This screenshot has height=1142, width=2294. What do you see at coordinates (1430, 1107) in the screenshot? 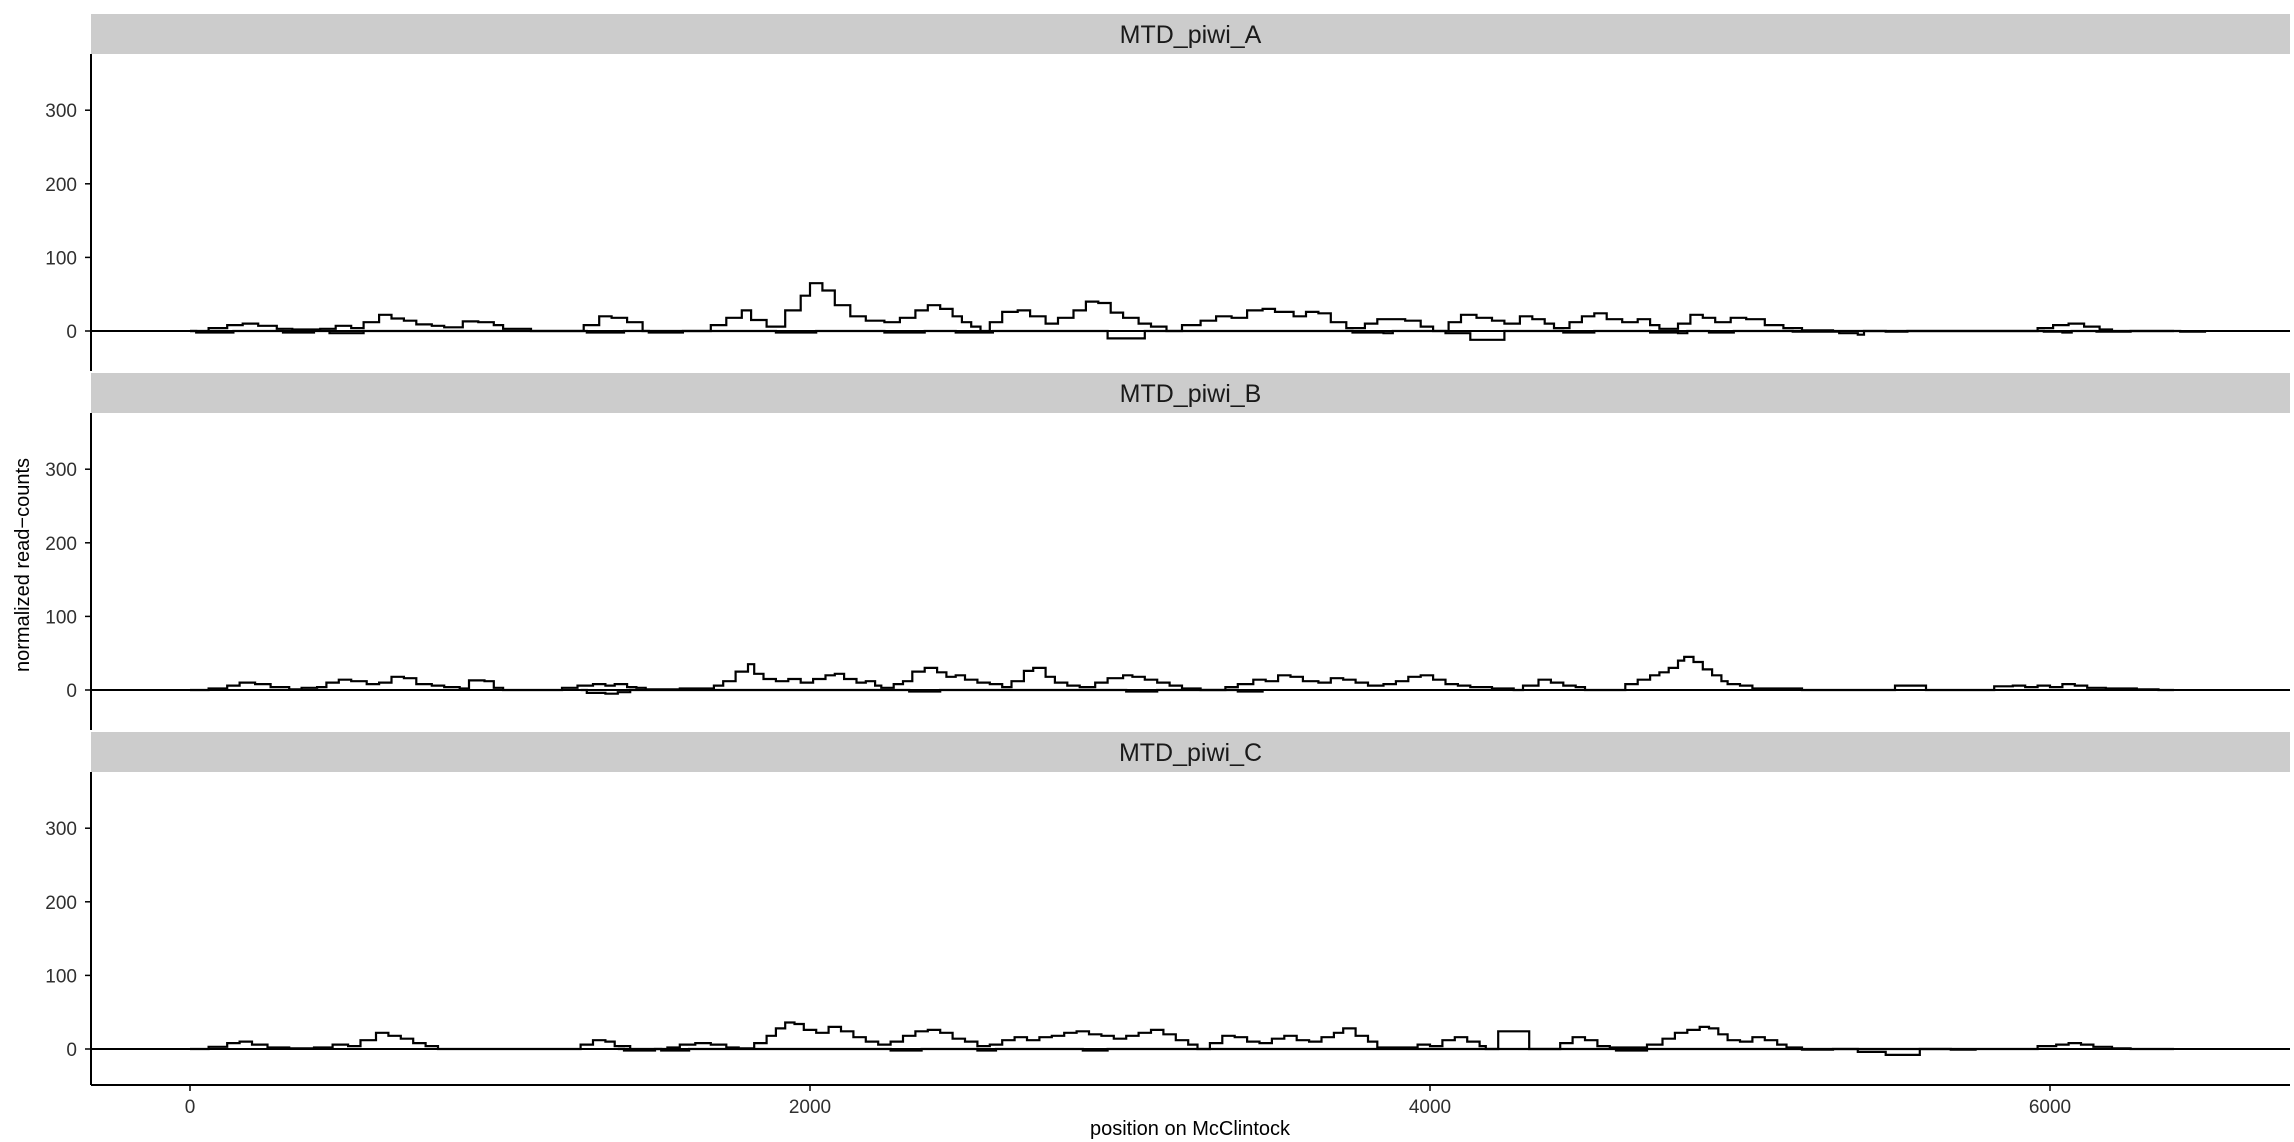
I see `x-tick-label: 4000` at bounding box center [1430, 1107].